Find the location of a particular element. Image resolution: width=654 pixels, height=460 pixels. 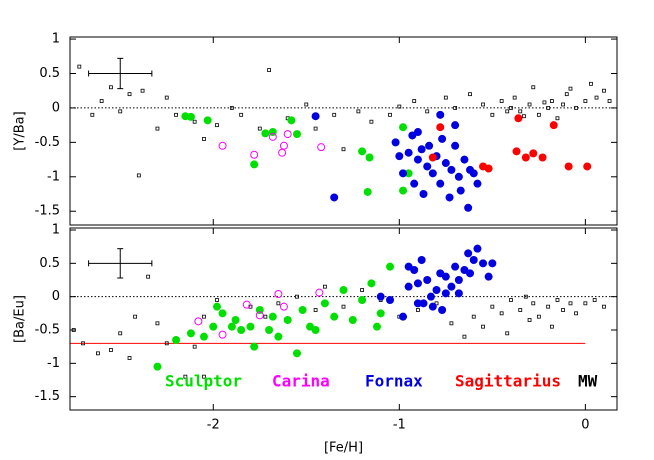

legend-entry: MW is located at coordinates (588, 381).